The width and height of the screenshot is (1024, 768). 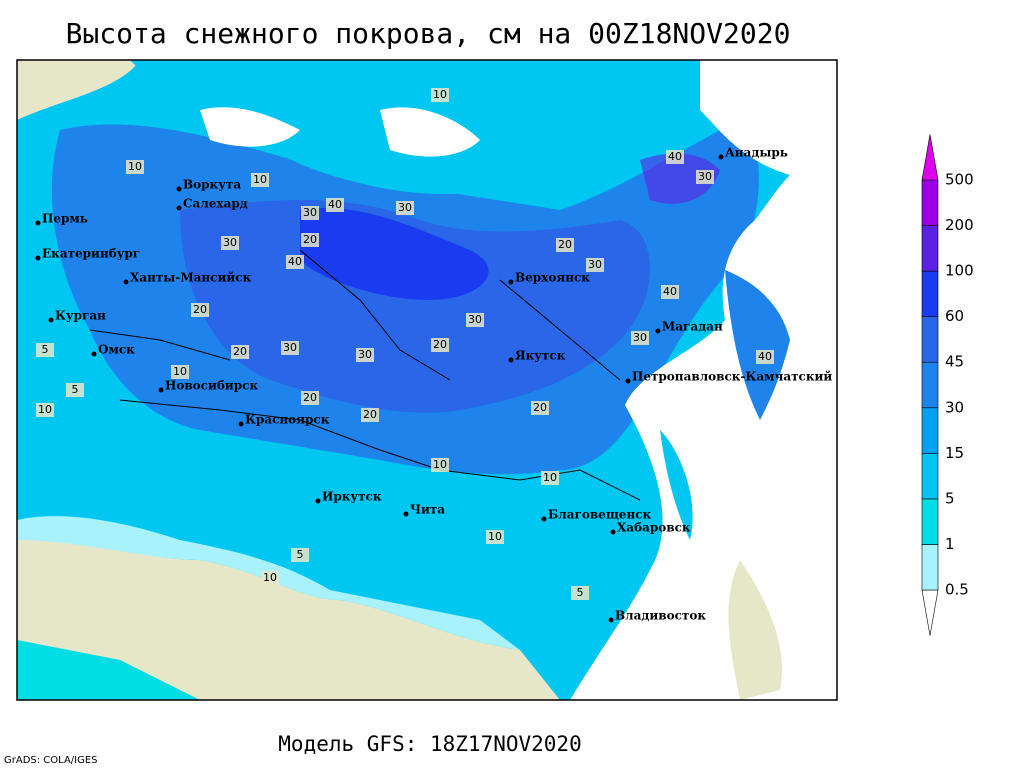 What do you see at coordinates (191, 278) in the screenshot?
I see `city-label: Ханты-Мансийск` at bounding box center [191, 278].